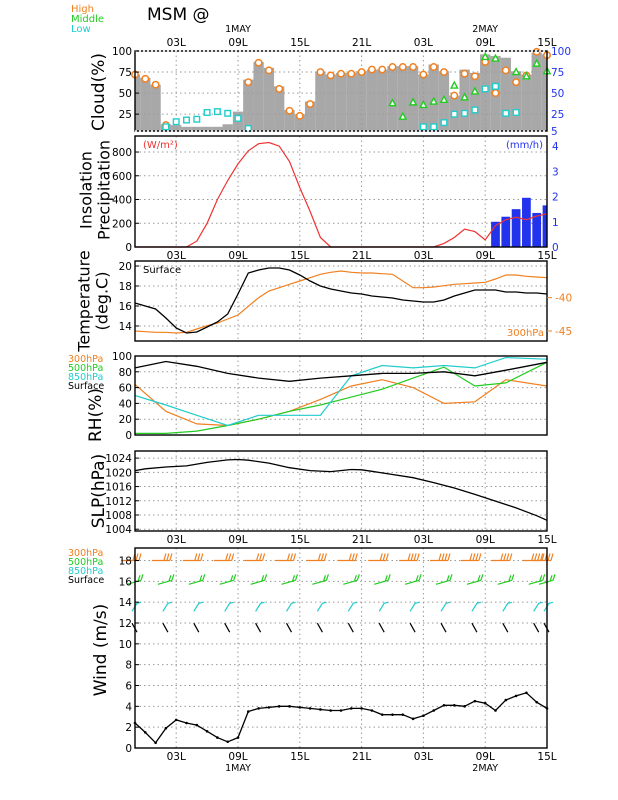  What do you see at coordinates (87, 19) in the screenshot?
I see `legend-middle: Middle` at bounding box center [87, 19].